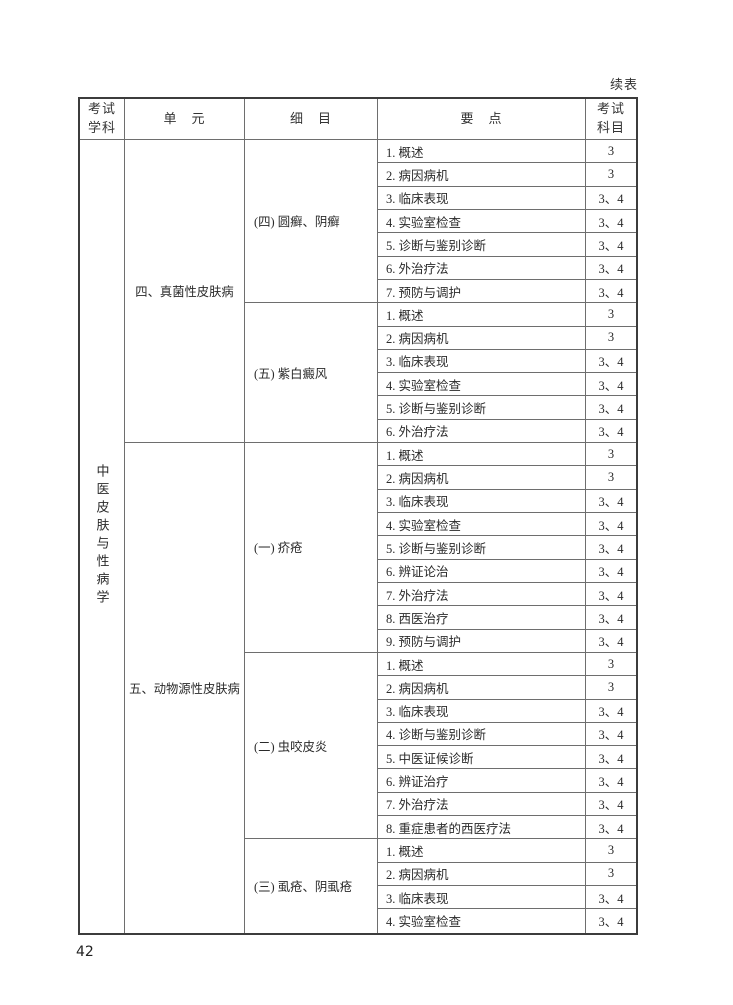  I want to click on header-points: 要 点, so click(482, 119).